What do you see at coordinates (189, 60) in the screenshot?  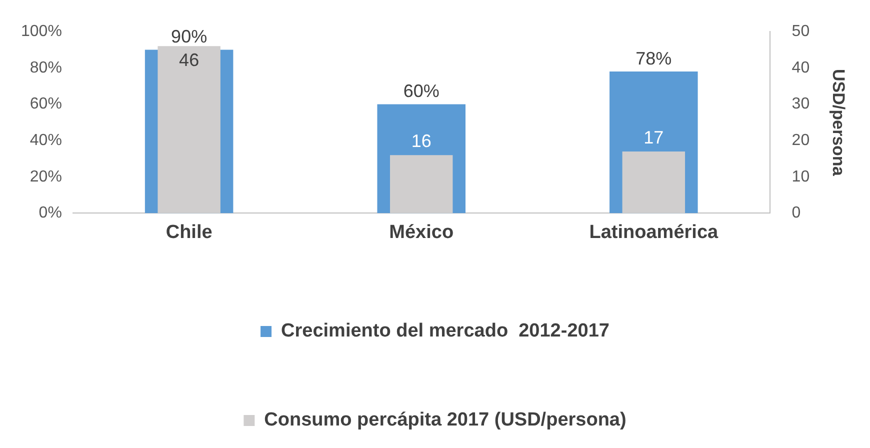 I see `data-label: 46` at bounding box center [189, 60].